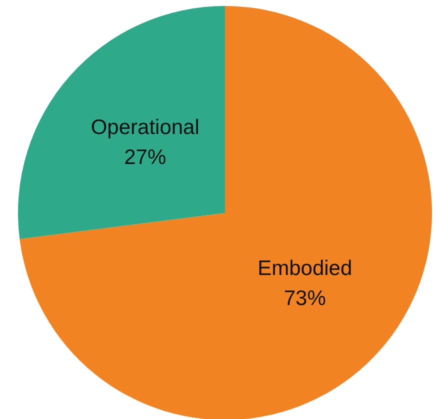 This screenshot has width=438, height=419. Describe the element at coordinates (305, 268) in the screenshot. I see `slice-label: Embodied` at that location.